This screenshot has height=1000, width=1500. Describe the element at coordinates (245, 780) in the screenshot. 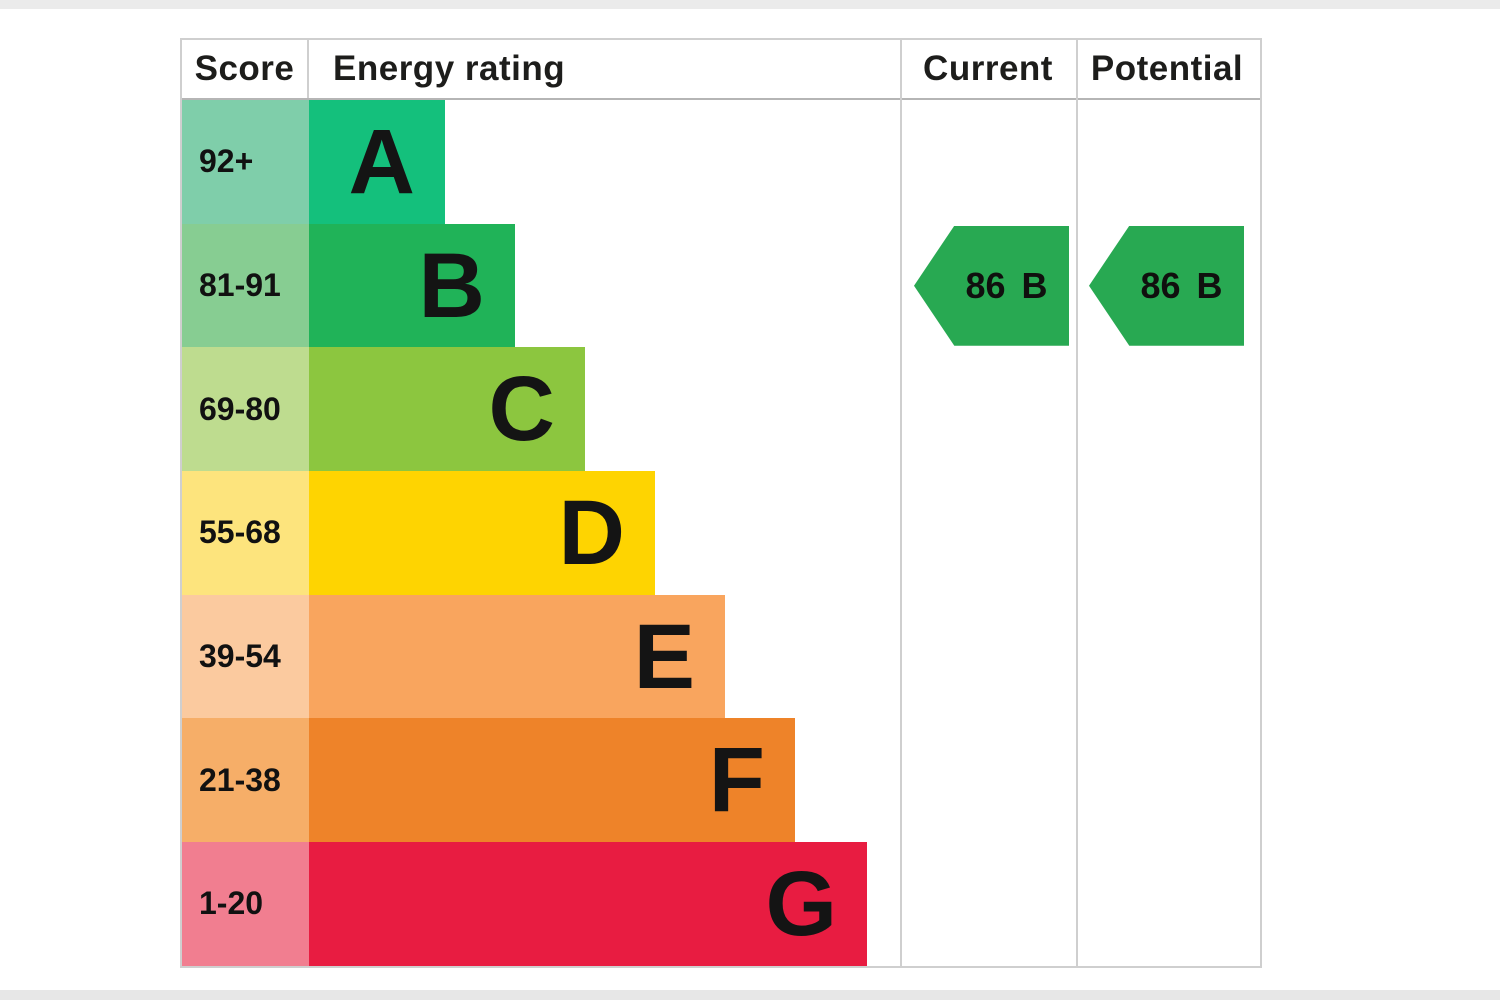

I see `score-range-f: 21-38` at that location.